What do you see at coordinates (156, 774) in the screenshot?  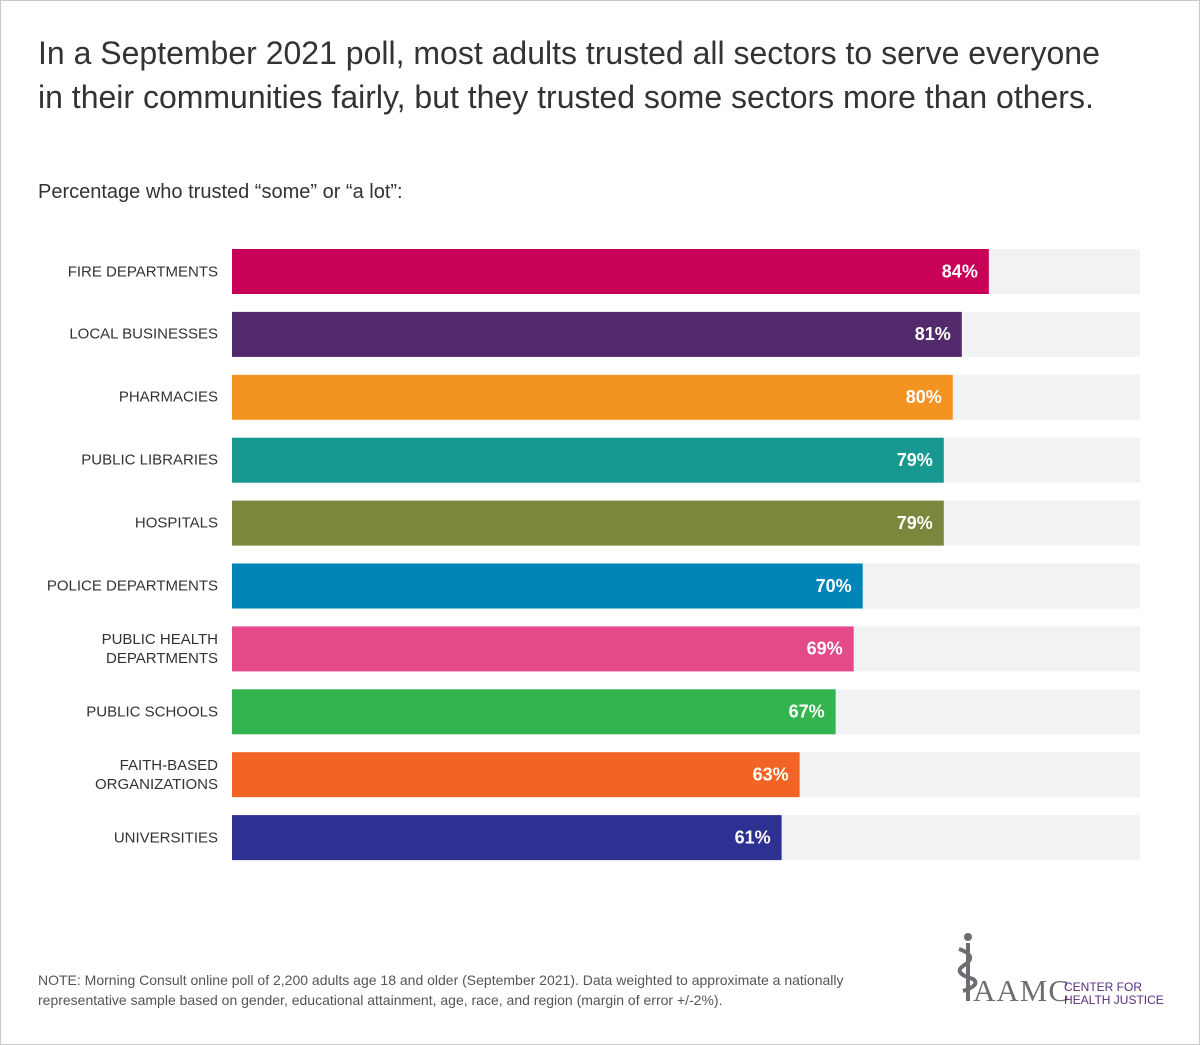 I see `category-label: FAITH-BASED ORGANIZATIONS` at bounding box center [156, 774].